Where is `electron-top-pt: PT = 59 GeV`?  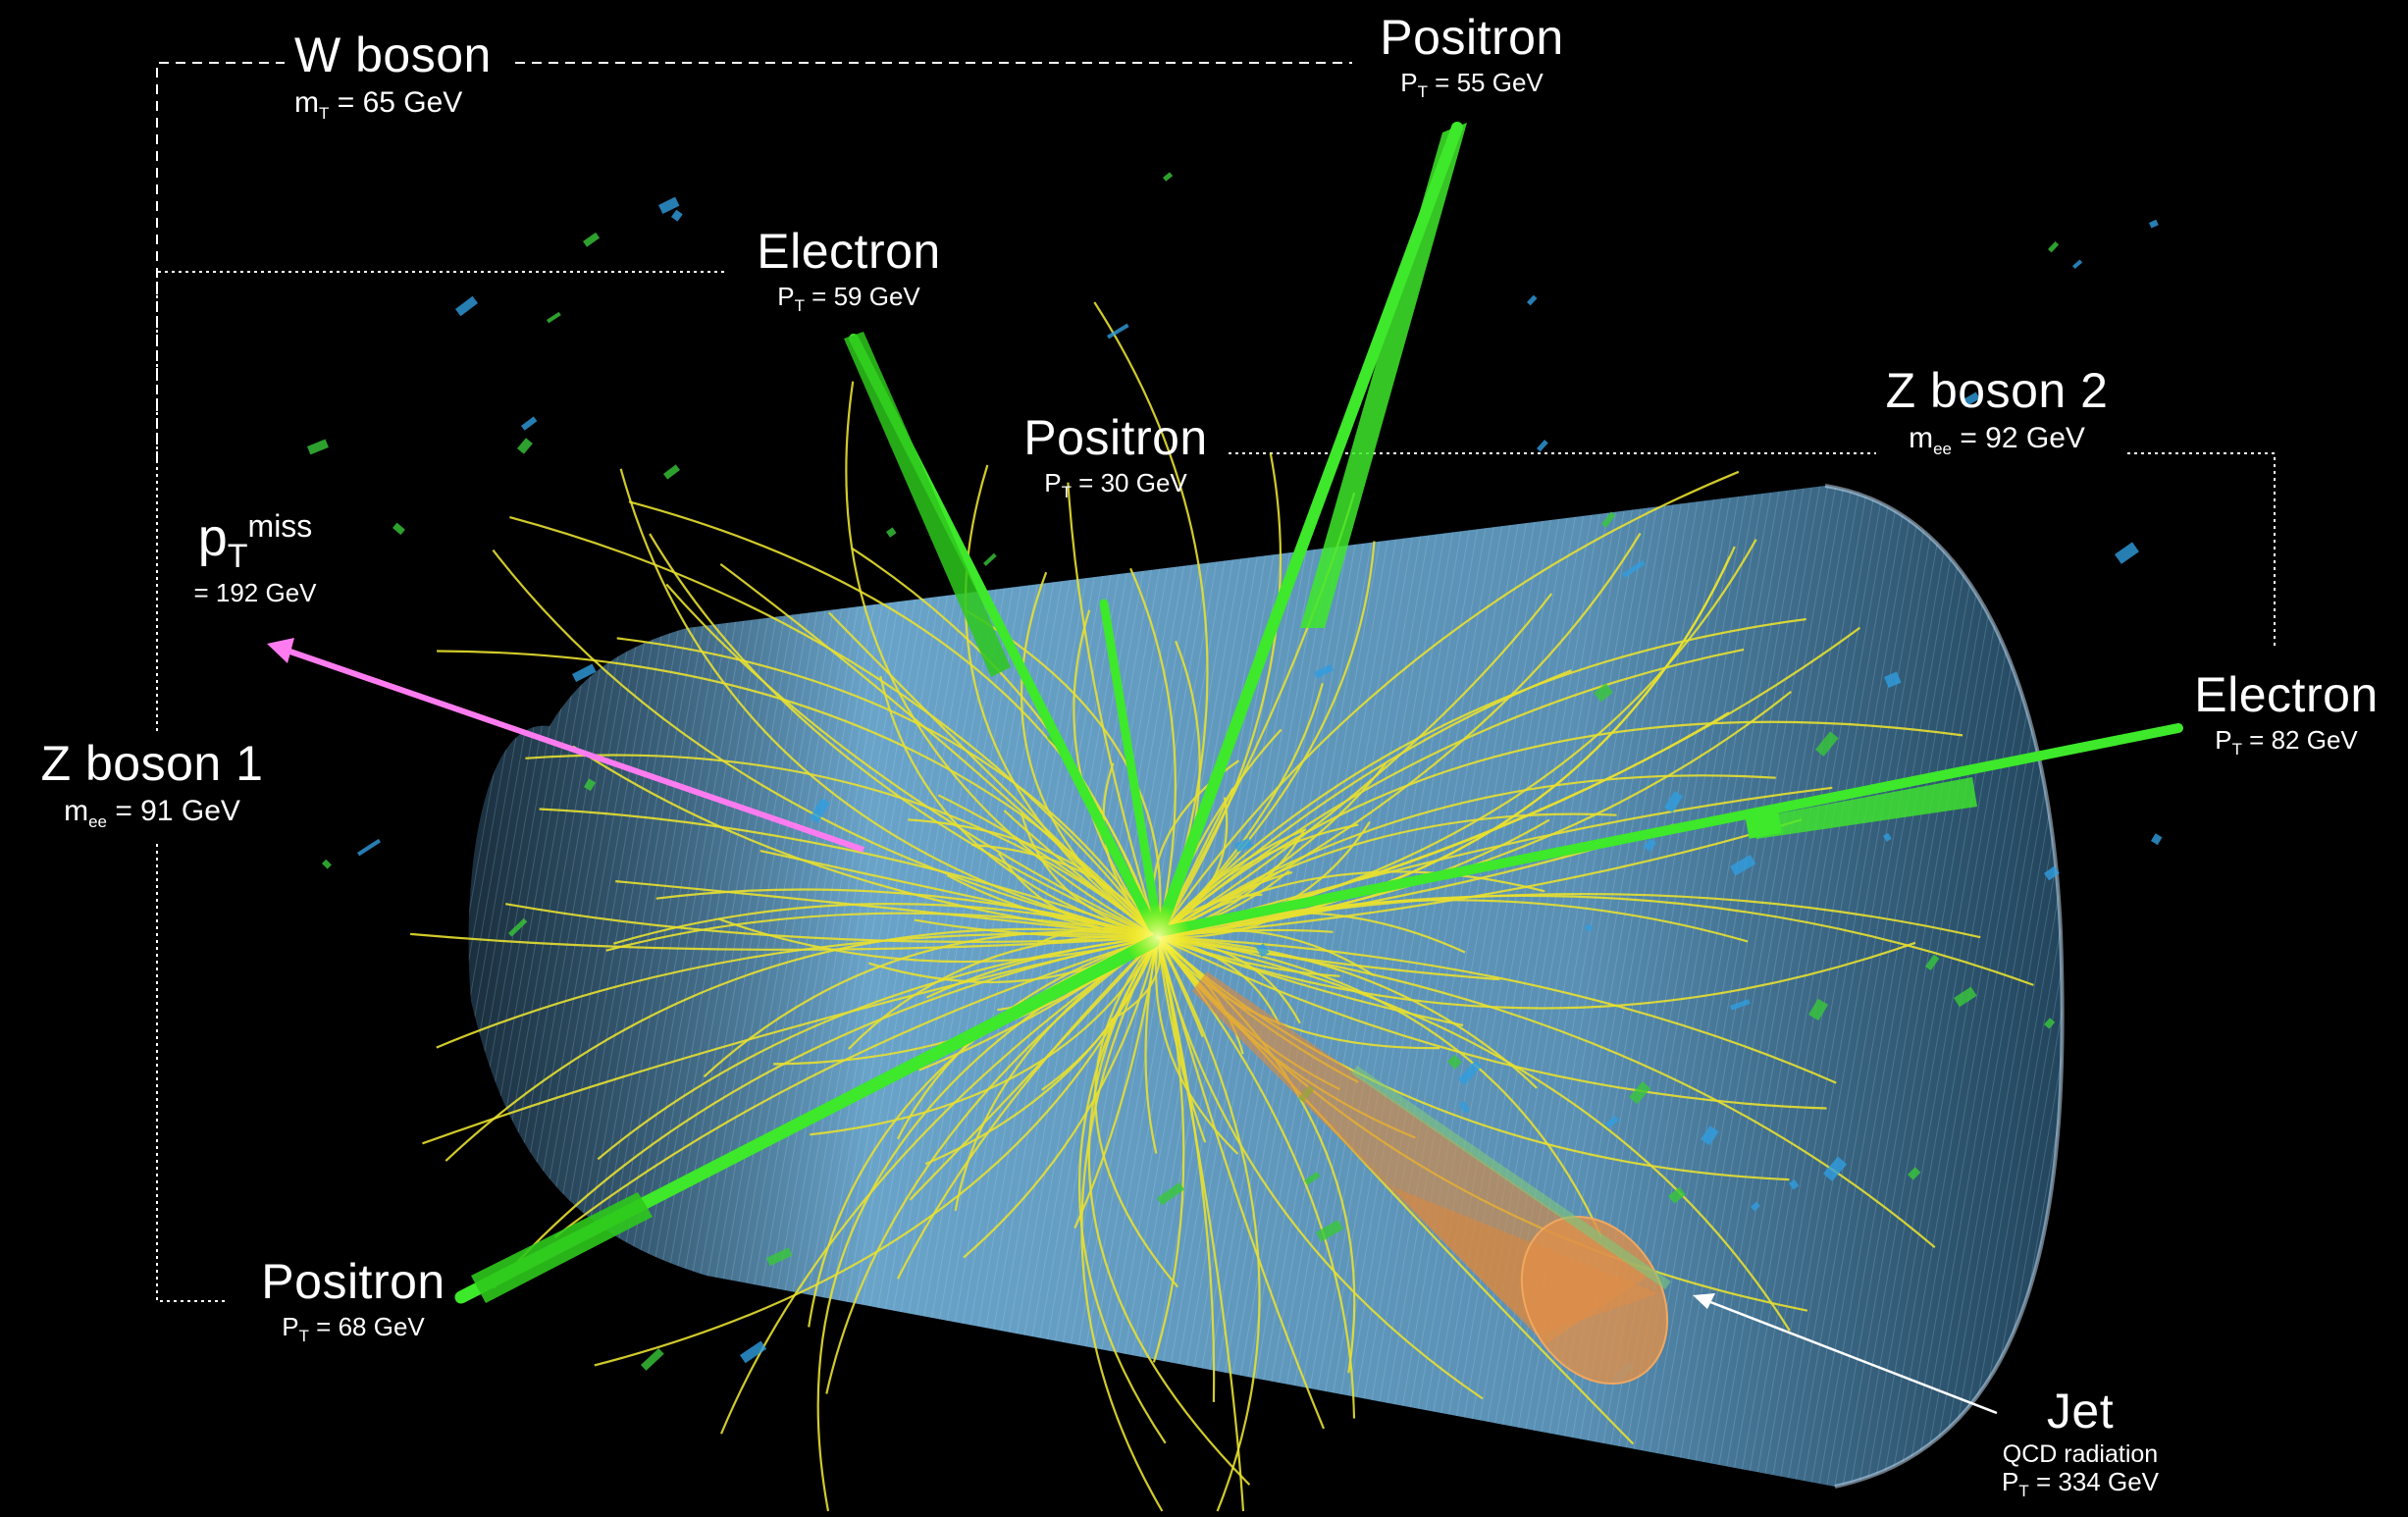 electron-top-pt: PT = 59 GeV is located at coordinates (848, 298).